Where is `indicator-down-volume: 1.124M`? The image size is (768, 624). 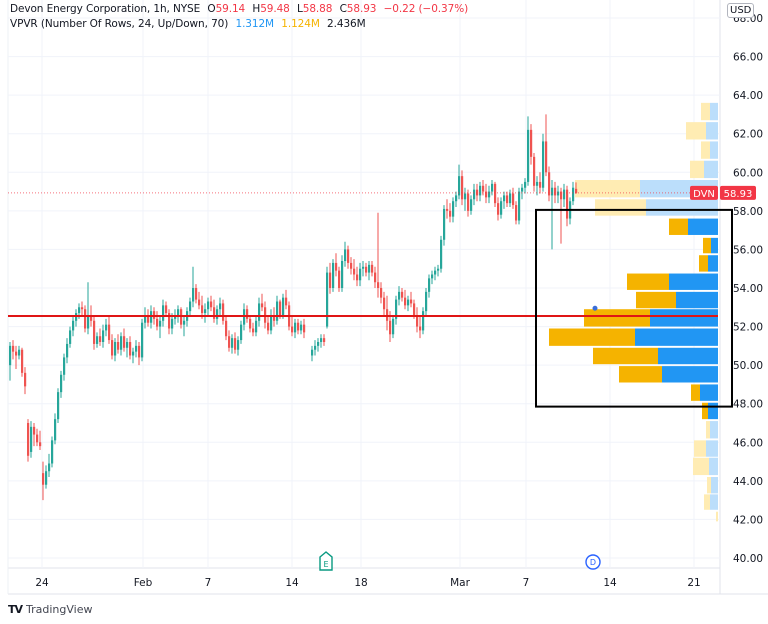 indicator-down-volume: 1.124M is located at coordinates (300, 24).